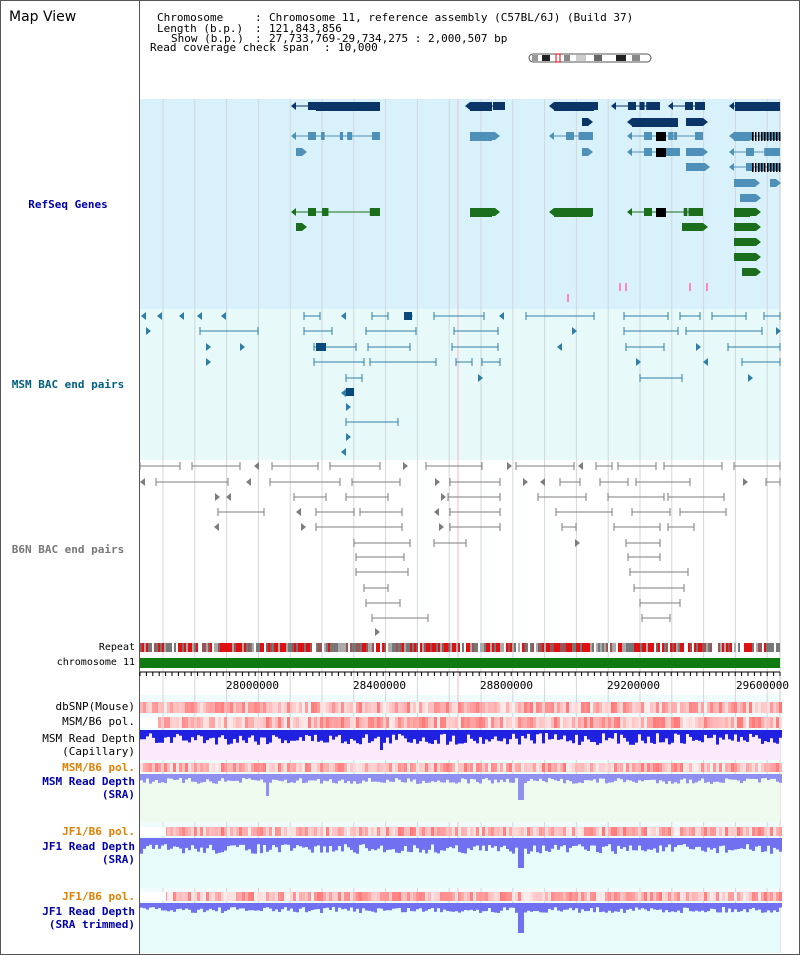 The height and width of the screenshot is (955, 800). I want to click on bac-end, so click(705, 362).